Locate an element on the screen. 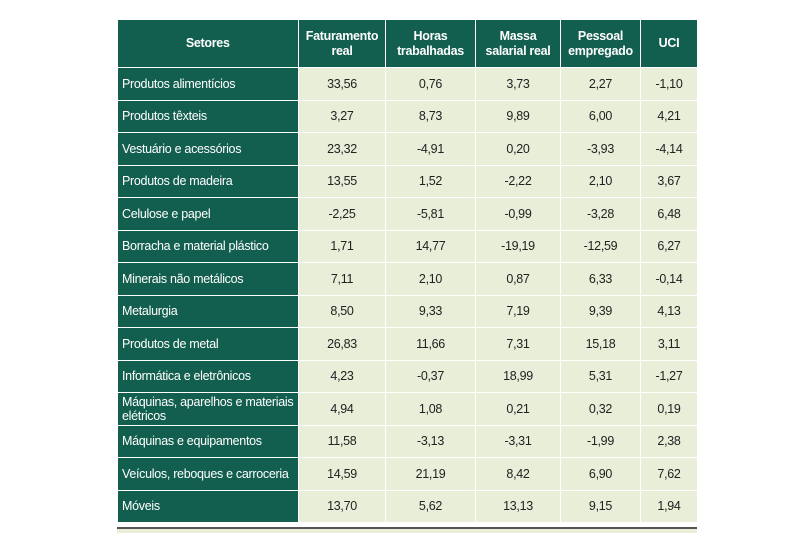  header-cell: Pessoal empregado is located at coordinates (600, 44).